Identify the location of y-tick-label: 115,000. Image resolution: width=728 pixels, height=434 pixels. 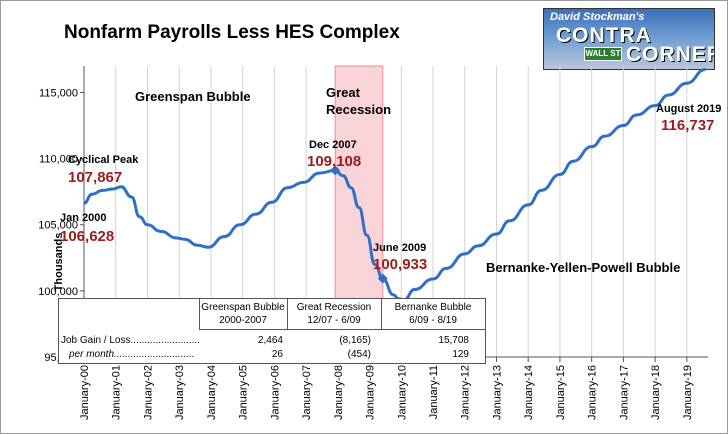
(58, 93).